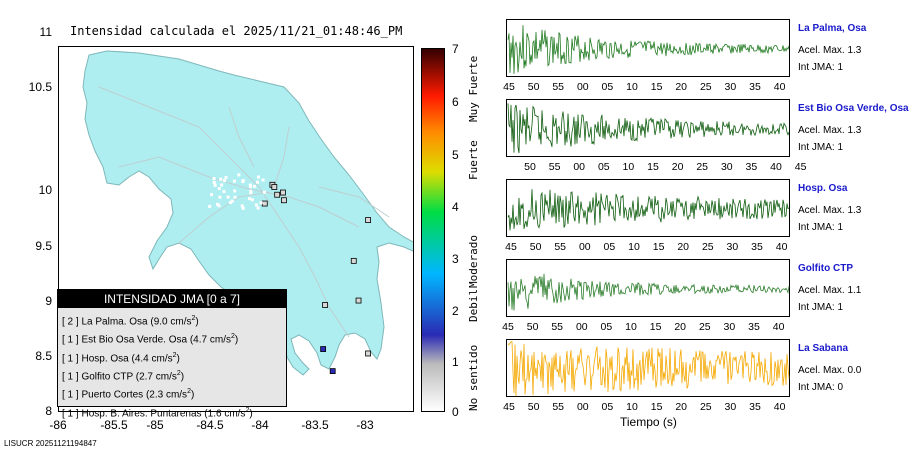 The width and height of the screenshot is (910, 460). I want to click on y-tick: 10, so click(45, 190).